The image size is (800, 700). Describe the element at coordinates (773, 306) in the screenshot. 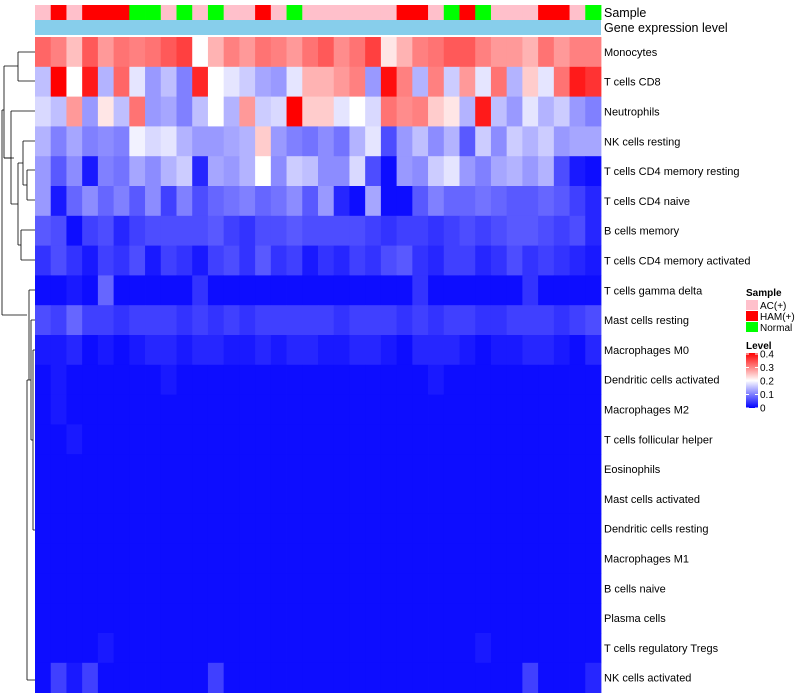

I see `legend-entry-label: AC(+)` at that location.